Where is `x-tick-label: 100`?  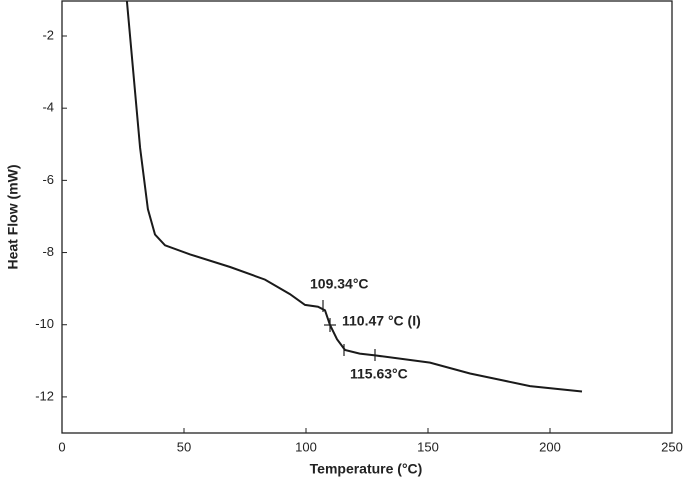 x-tick-label: 100 is located at coordinates (306, 446).